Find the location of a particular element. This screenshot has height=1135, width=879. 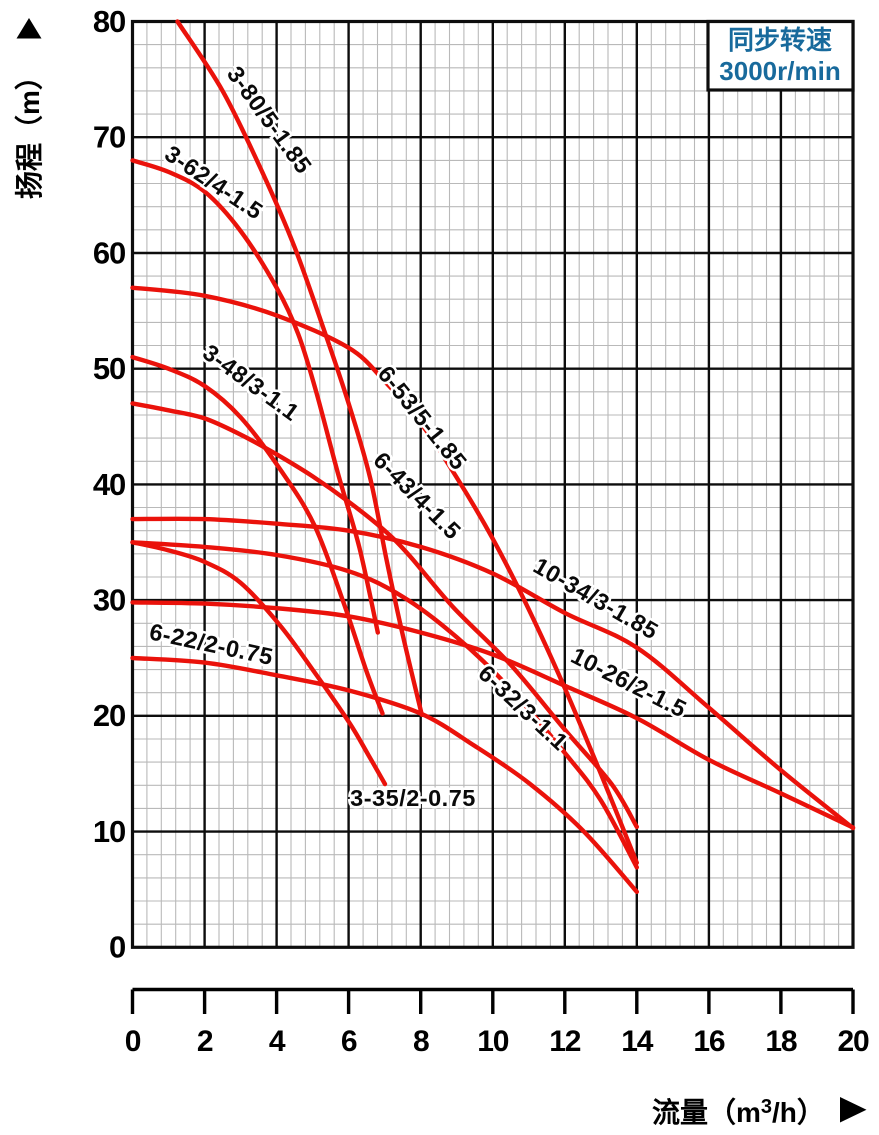

svg-text: 14 is located at coordinates (637, 1041).